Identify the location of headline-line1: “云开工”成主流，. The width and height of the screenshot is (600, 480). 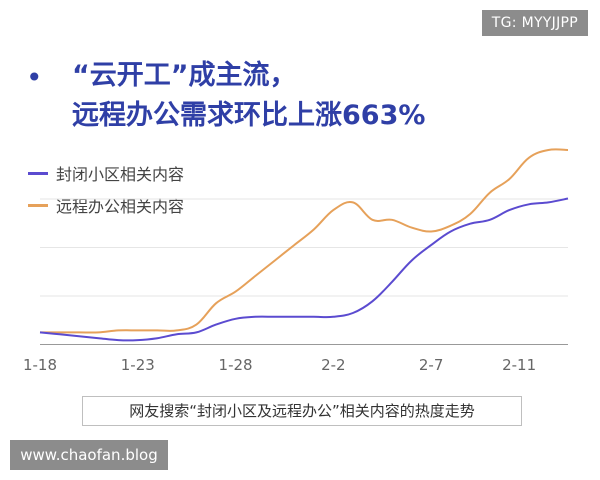
(184, 75).